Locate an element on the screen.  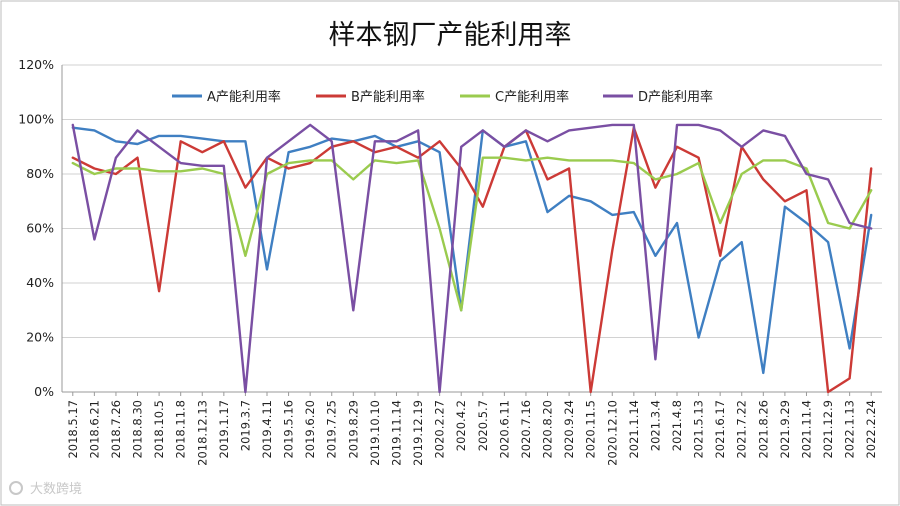
y-tick-label: 120% is located at coordinates (36, 64).